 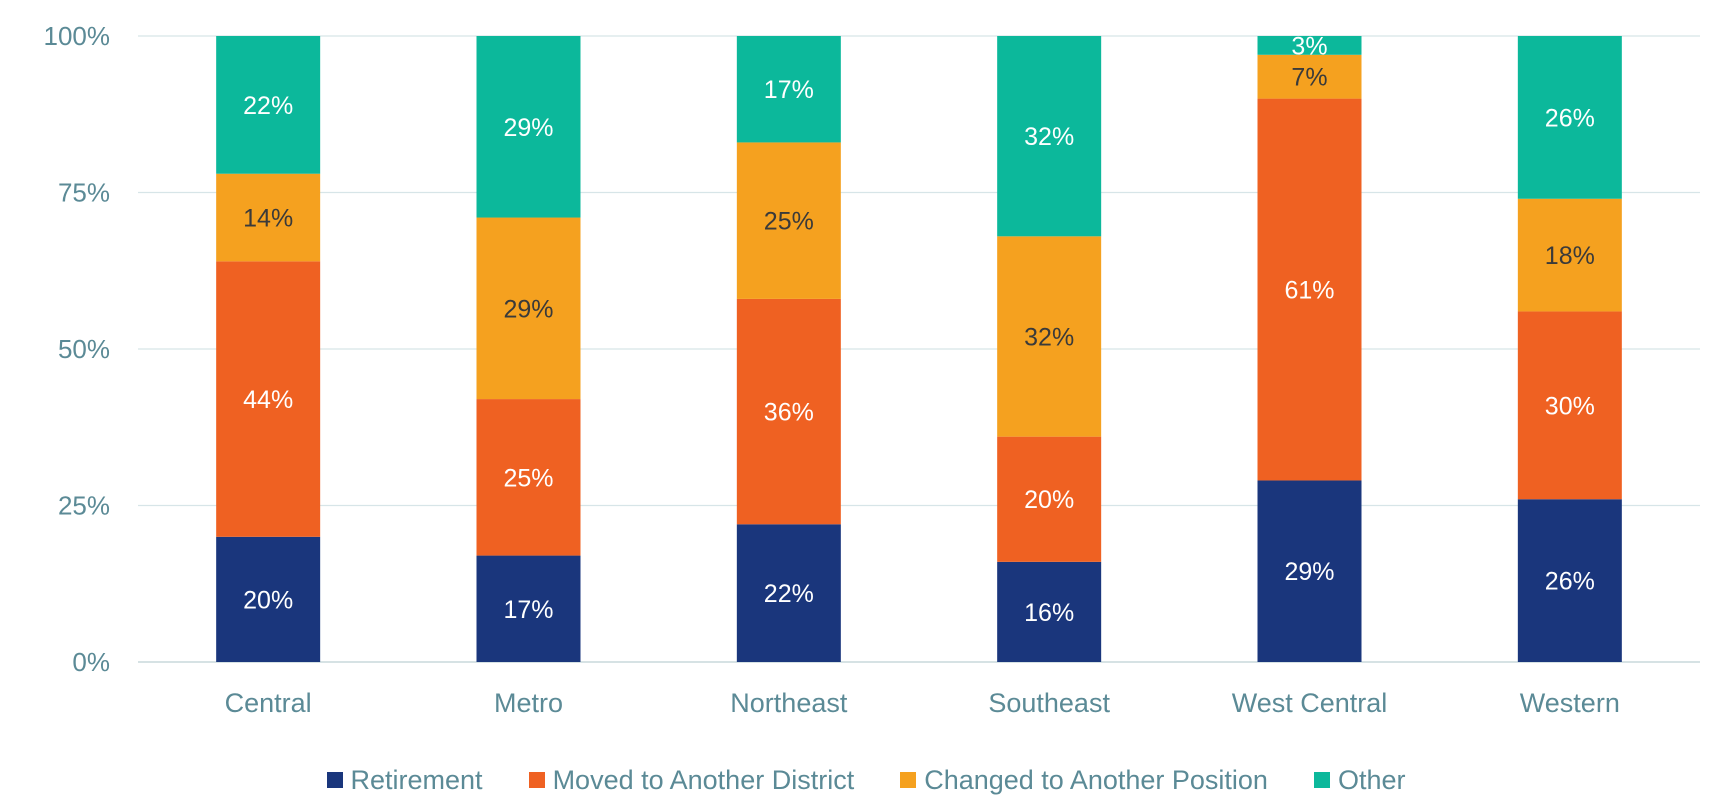 What do you see at coordinates (84, 193) in the screenshot?
I see `y-tick-label: 75%` at bounding box center [84, 193].